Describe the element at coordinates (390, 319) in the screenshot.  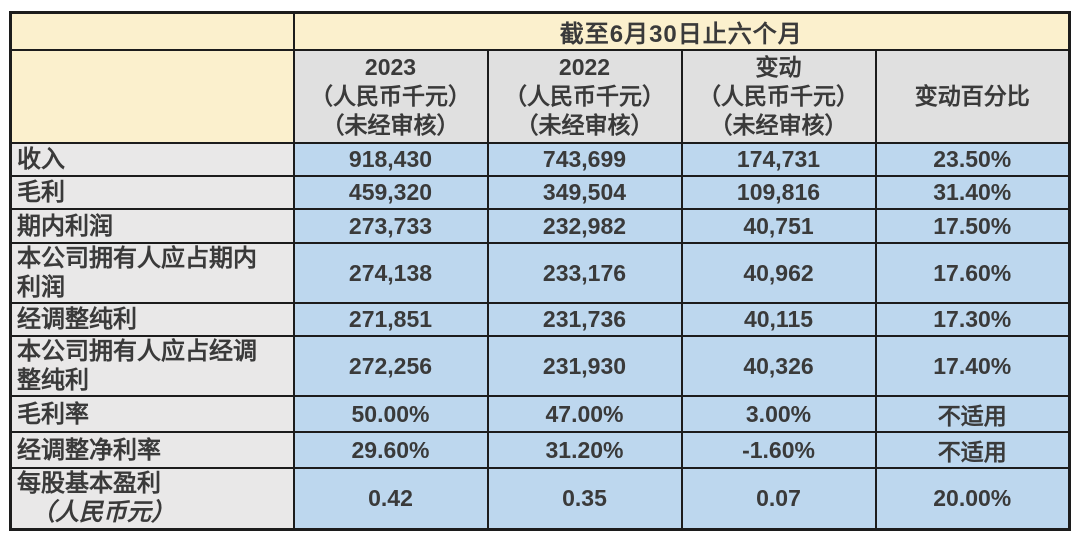
I see `value-cell: 271,851` at that location.